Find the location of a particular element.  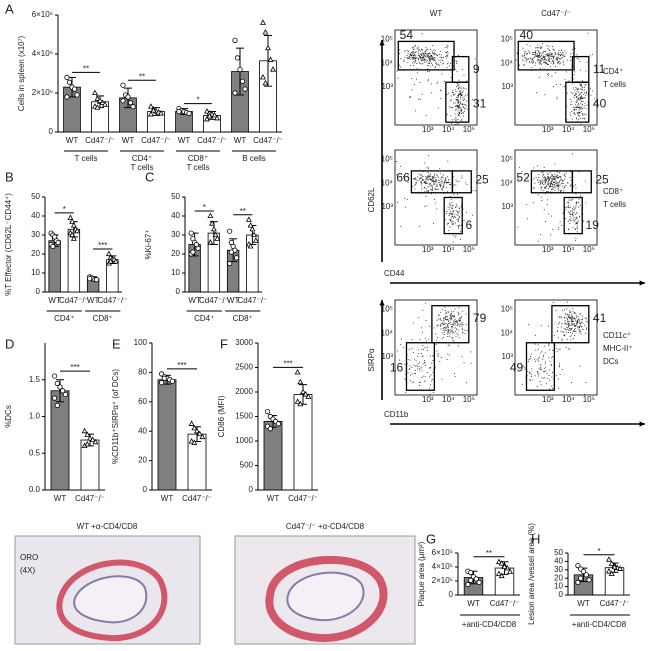

y-tick-label: 30 is located at coordinates (558, 569).